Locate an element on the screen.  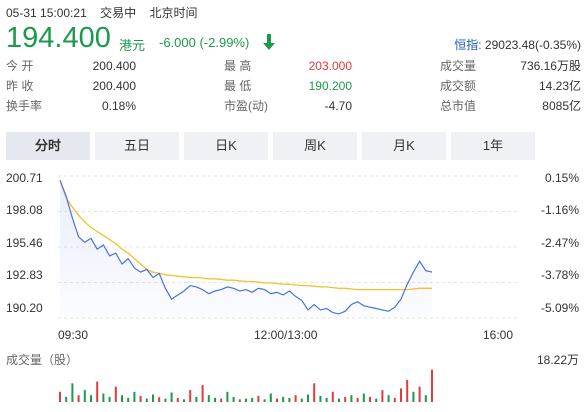
price-change: -6.000 (-2.99%) is located at coordinates (204, 42).